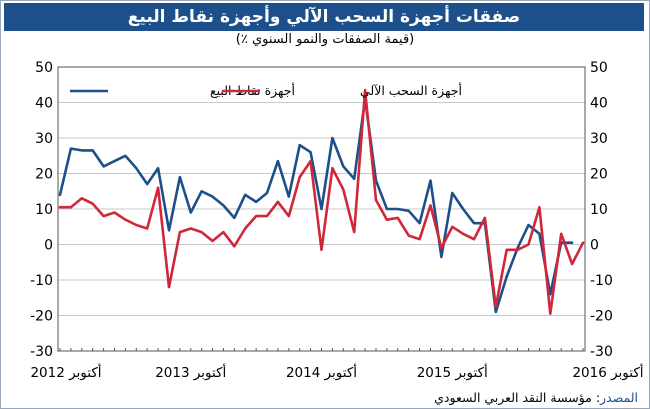 This screenshot has height=409, width=650. What do you see at coordinates (601, 352) in the screenshot?
I see `y-tick-label-right: -30` at bounding box center [601, 352].